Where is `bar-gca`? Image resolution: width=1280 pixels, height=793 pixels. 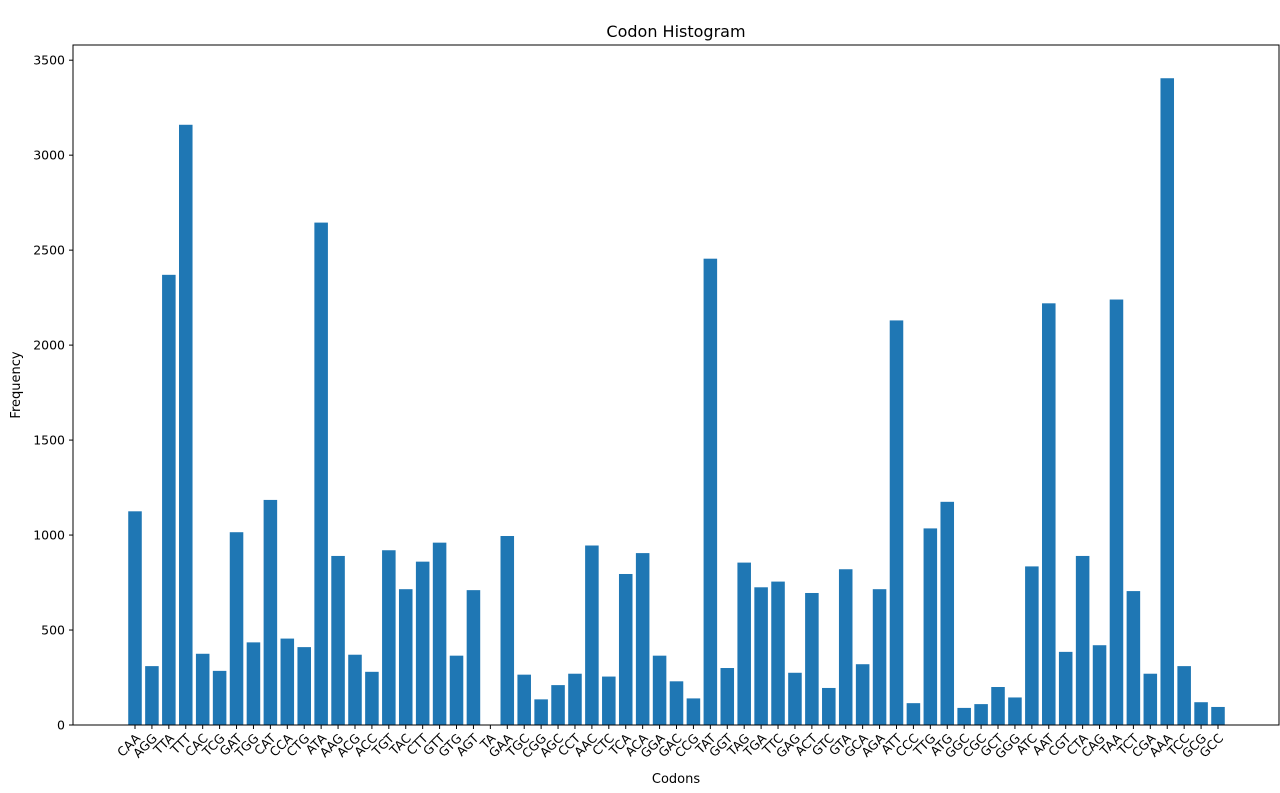
bar-gca is located at coordinates (862, 694).